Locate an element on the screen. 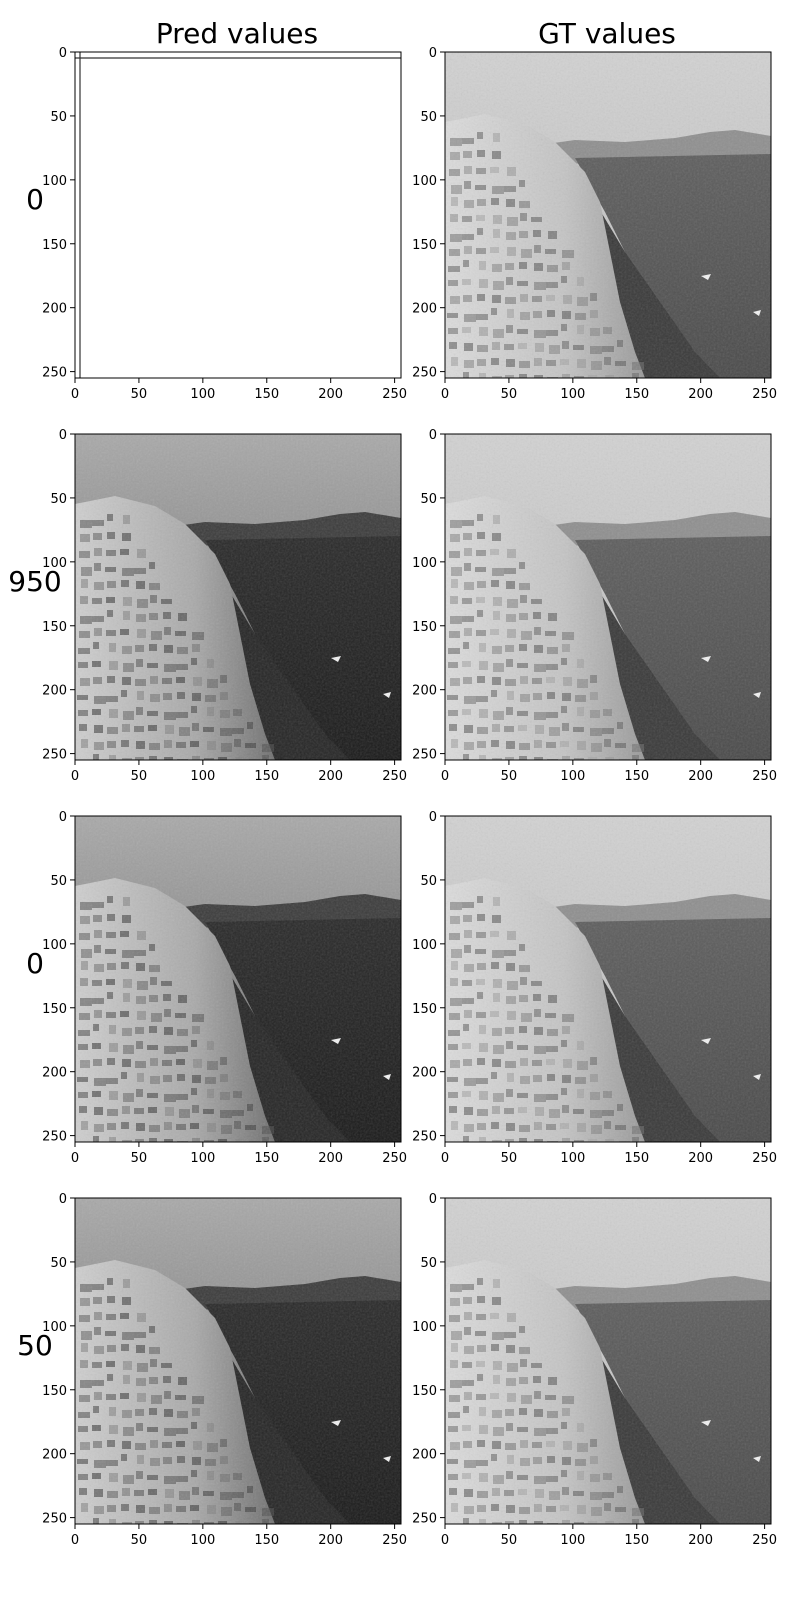 Image resolution: width=800 pixels, height=1600 pixels. row-label: 50 is located at coordinates (35, 1345).